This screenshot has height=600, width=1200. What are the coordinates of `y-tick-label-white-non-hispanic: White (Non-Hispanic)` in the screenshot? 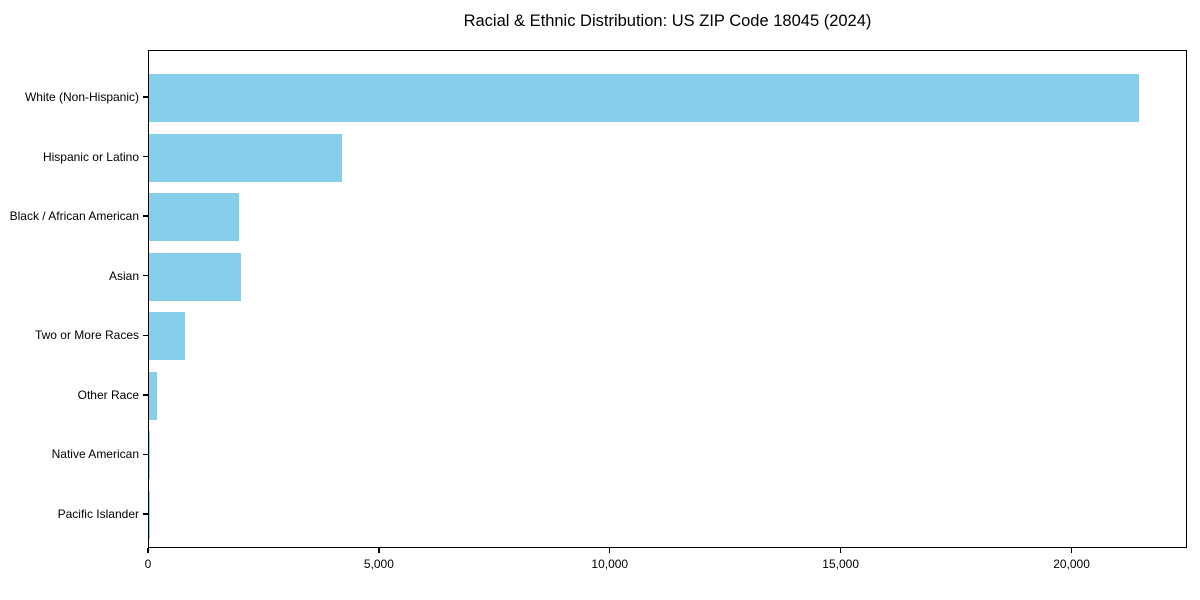 It's located at (81, 97).